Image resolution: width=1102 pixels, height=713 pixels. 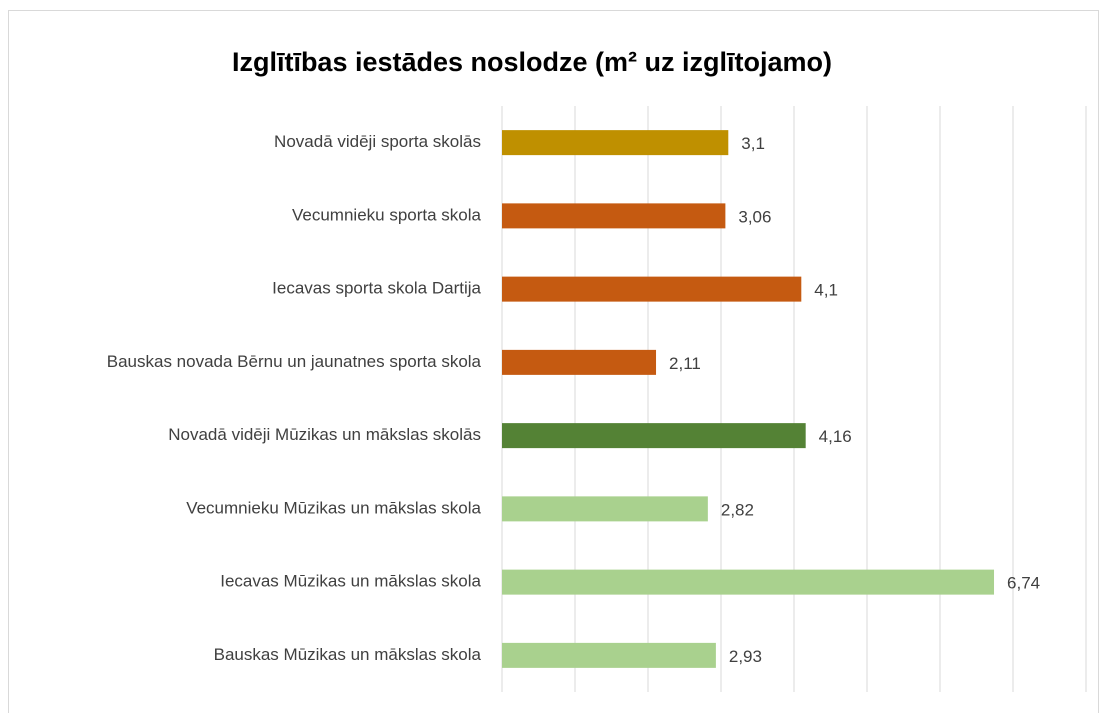 I want to click on y-tick-label: Novadā vidēji sporta skolās, so click(x=377, y=141).